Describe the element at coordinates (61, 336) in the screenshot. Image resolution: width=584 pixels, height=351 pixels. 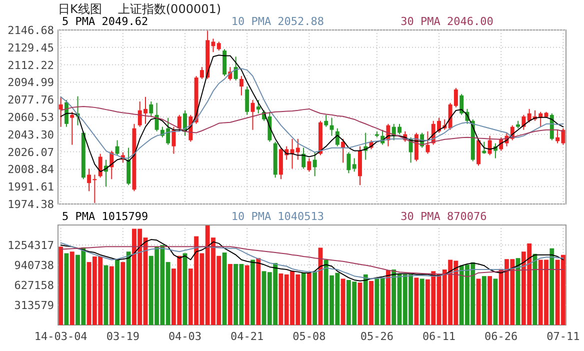
I see `x-tick-label: 14-03-04` at that location.